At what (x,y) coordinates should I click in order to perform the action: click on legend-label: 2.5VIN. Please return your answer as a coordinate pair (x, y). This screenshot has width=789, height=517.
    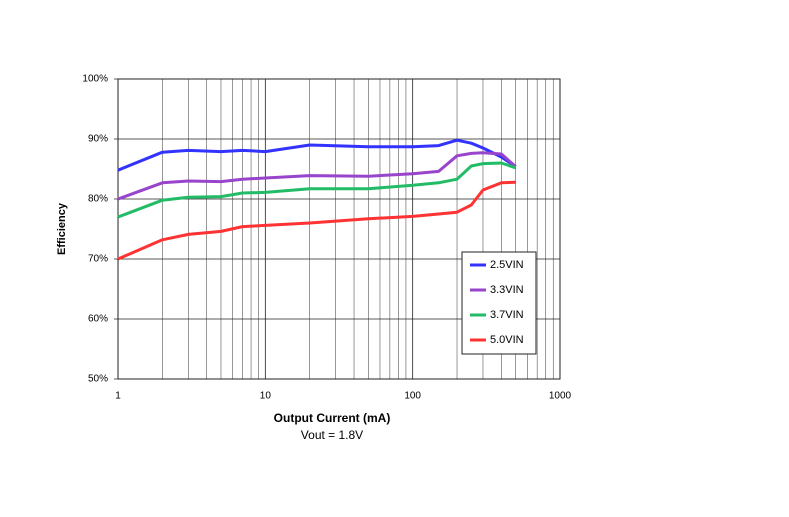
    Looking at the image, I should click on (507, 265).